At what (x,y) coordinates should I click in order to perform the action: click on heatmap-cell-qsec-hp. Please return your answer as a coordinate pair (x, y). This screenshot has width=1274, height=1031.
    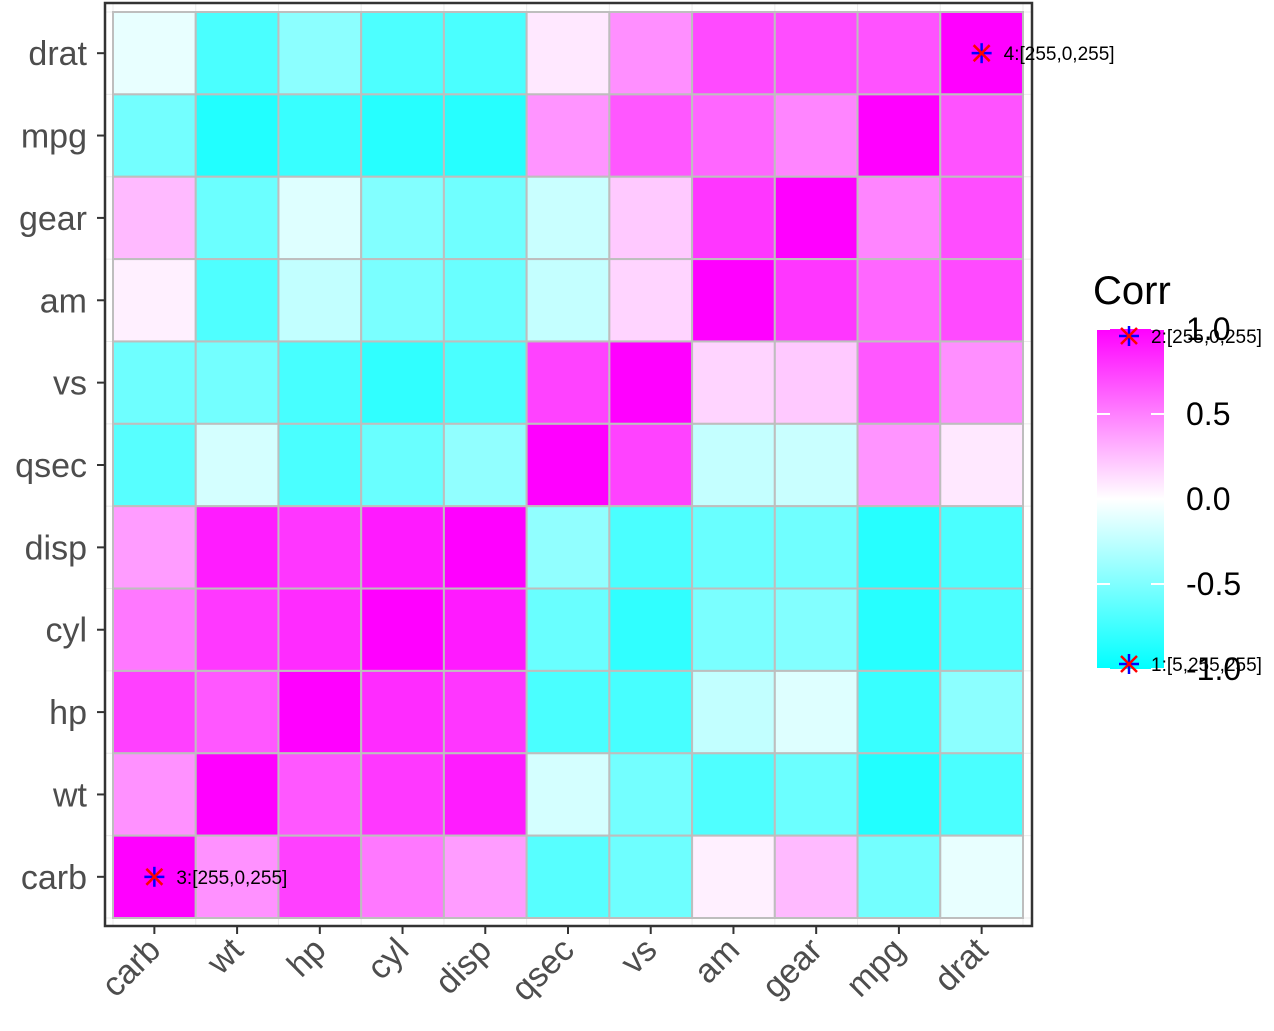
    Looking at the image, I should click on (320, 465).